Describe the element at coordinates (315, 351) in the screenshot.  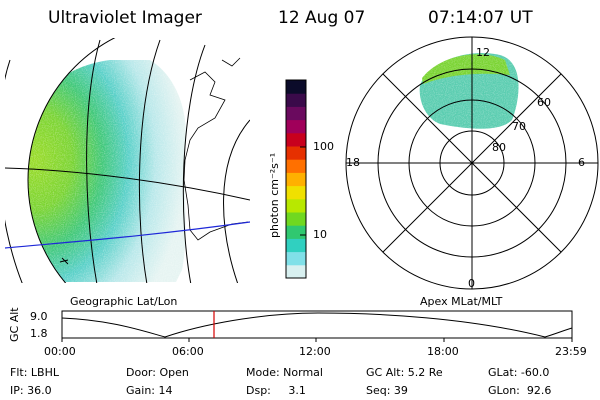
I see `x-tick-label-1200: 12:00` at that location.